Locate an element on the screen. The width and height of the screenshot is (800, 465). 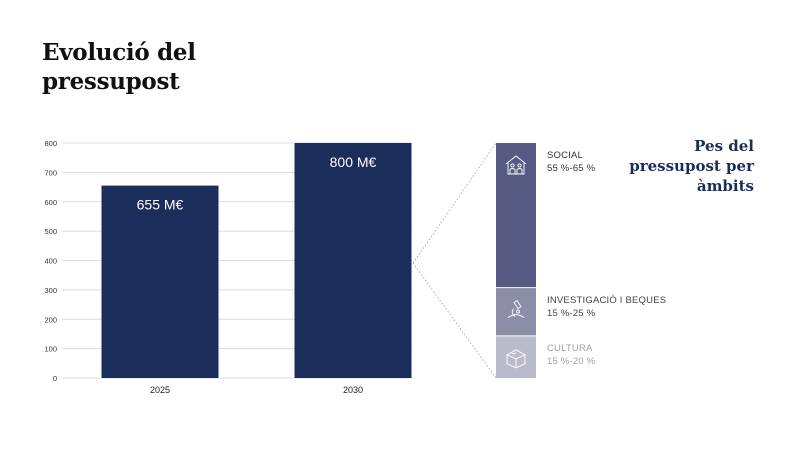
theater-masks-icon is located at coordinates (516, 359).